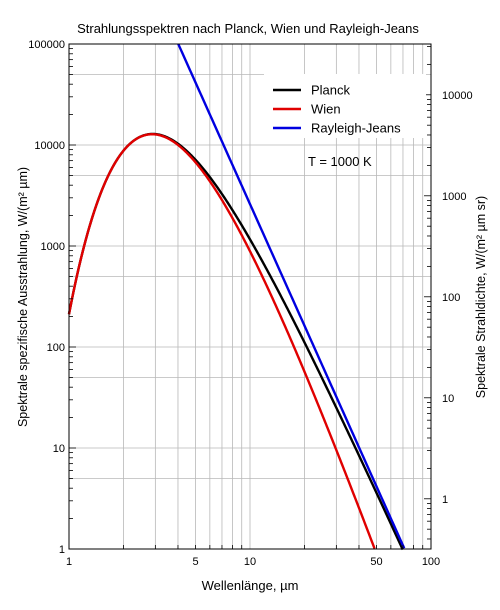 The image size is (500, 610). What do you see at coordinates (454, 197) in the screenshot?
I see `y-right-tick-label: 1000` at bounding box center [454, 197].